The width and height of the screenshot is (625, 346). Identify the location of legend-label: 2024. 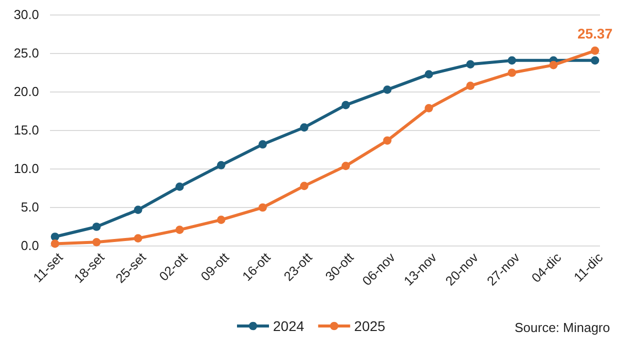
(288, 326).